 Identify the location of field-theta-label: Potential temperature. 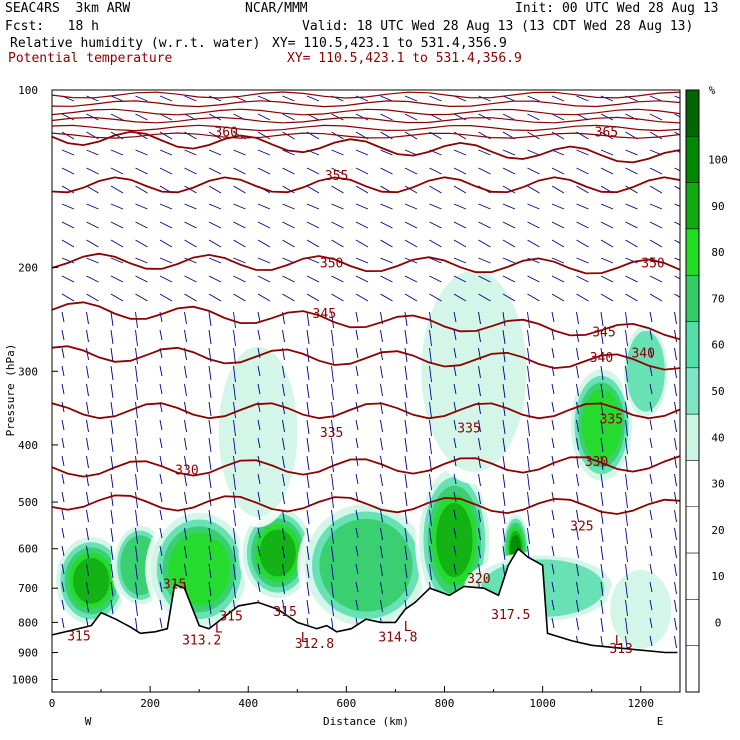
(90, 58).